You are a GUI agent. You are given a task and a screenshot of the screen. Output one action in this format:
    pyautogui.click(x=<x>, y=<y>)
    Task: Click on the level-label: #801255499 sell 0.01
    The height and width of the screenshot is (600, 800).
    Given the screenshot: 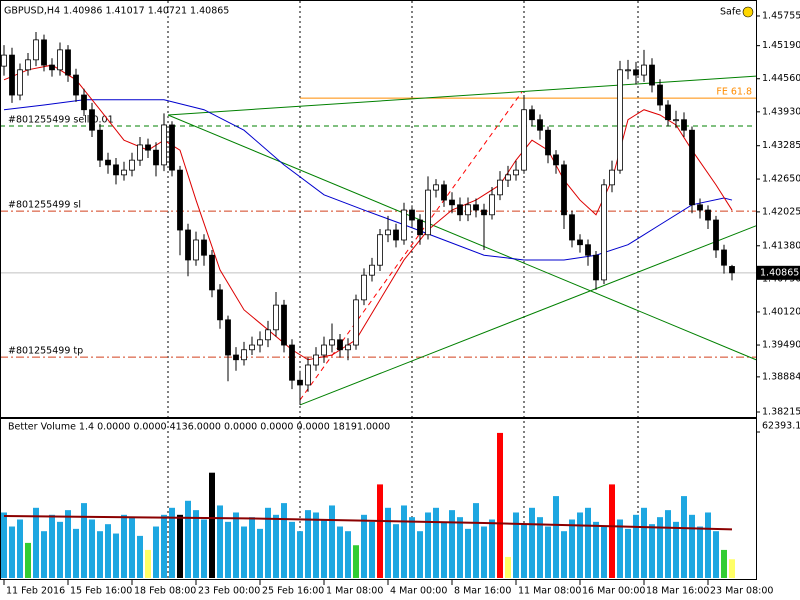 What is the action you would take?
    pyautogui.click(x=61, y=120)
    